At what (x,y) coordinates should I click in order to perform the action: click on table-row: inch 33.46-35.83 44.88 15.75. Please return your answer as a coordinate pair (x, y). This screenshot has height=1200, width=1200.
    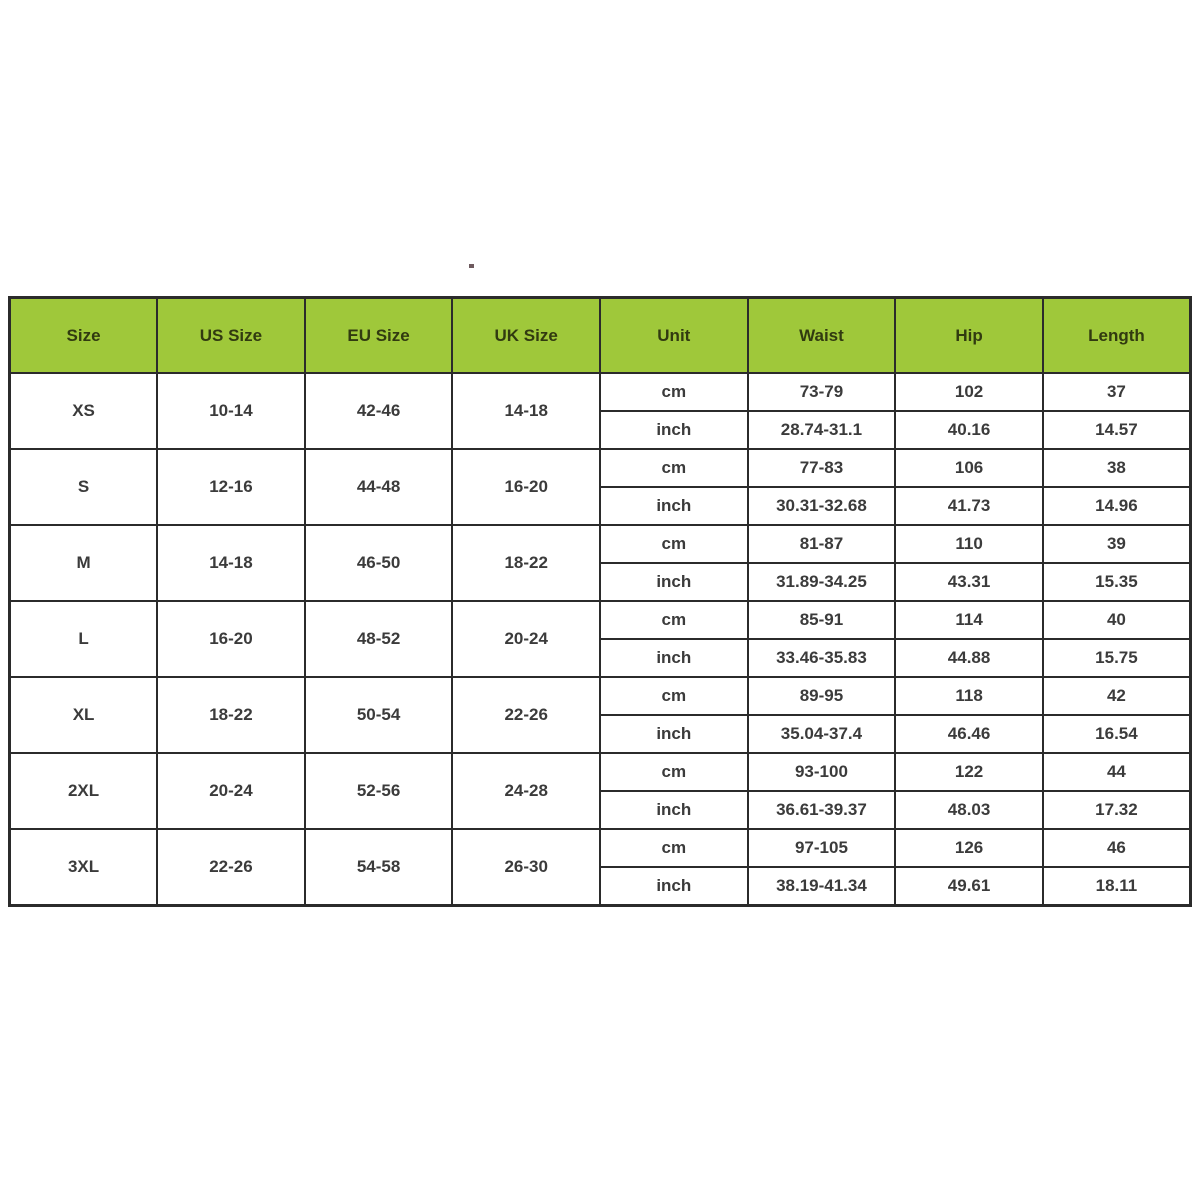
    Looking at the image, I should click on (601, 658).